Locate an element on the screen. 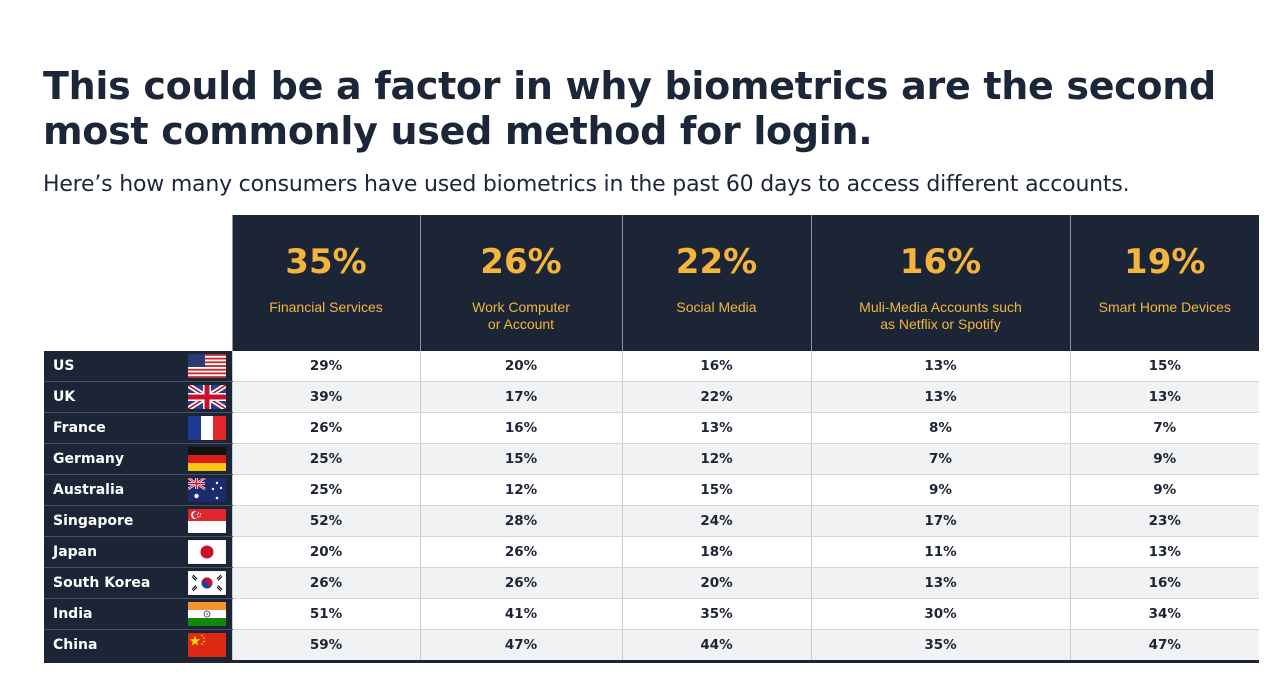 The height and width of the screenshot is (679, 1275). column-category-label: Work Computer or Account is located at coordinates (521, 315).